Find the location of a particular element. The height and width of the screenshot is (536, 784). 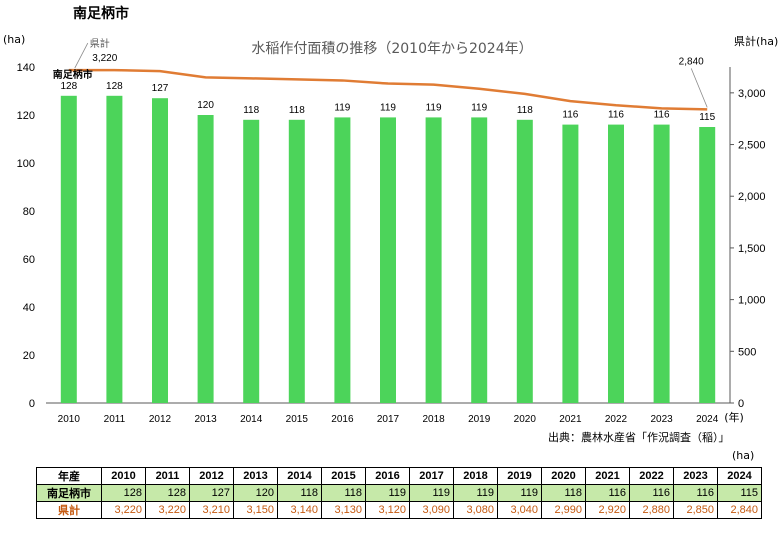

left-axis-tick-label: 120 is located at coordinates (26, 116).